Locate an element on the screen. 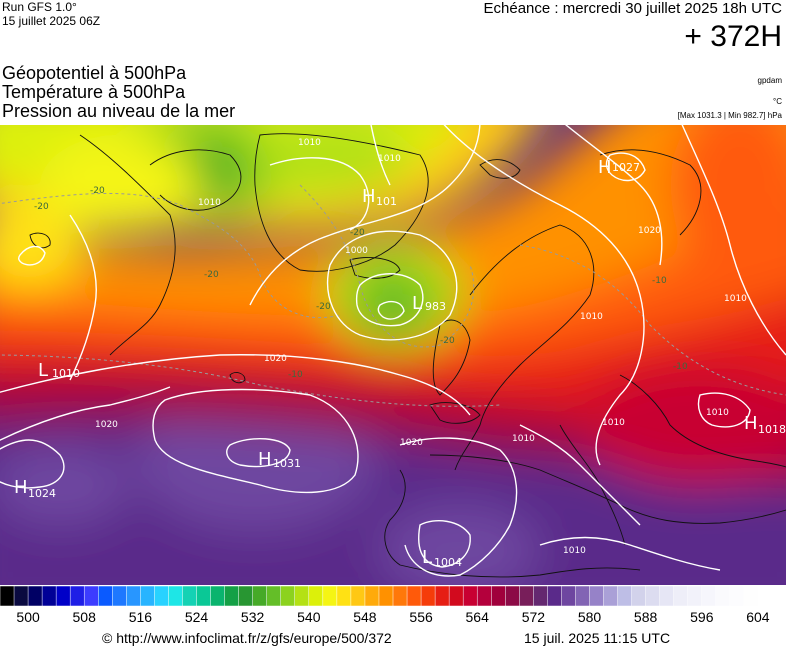 The height and width of the screenshot is (648, 786). pressure-center-low: L 1004 is located at coordinates (442, 558).